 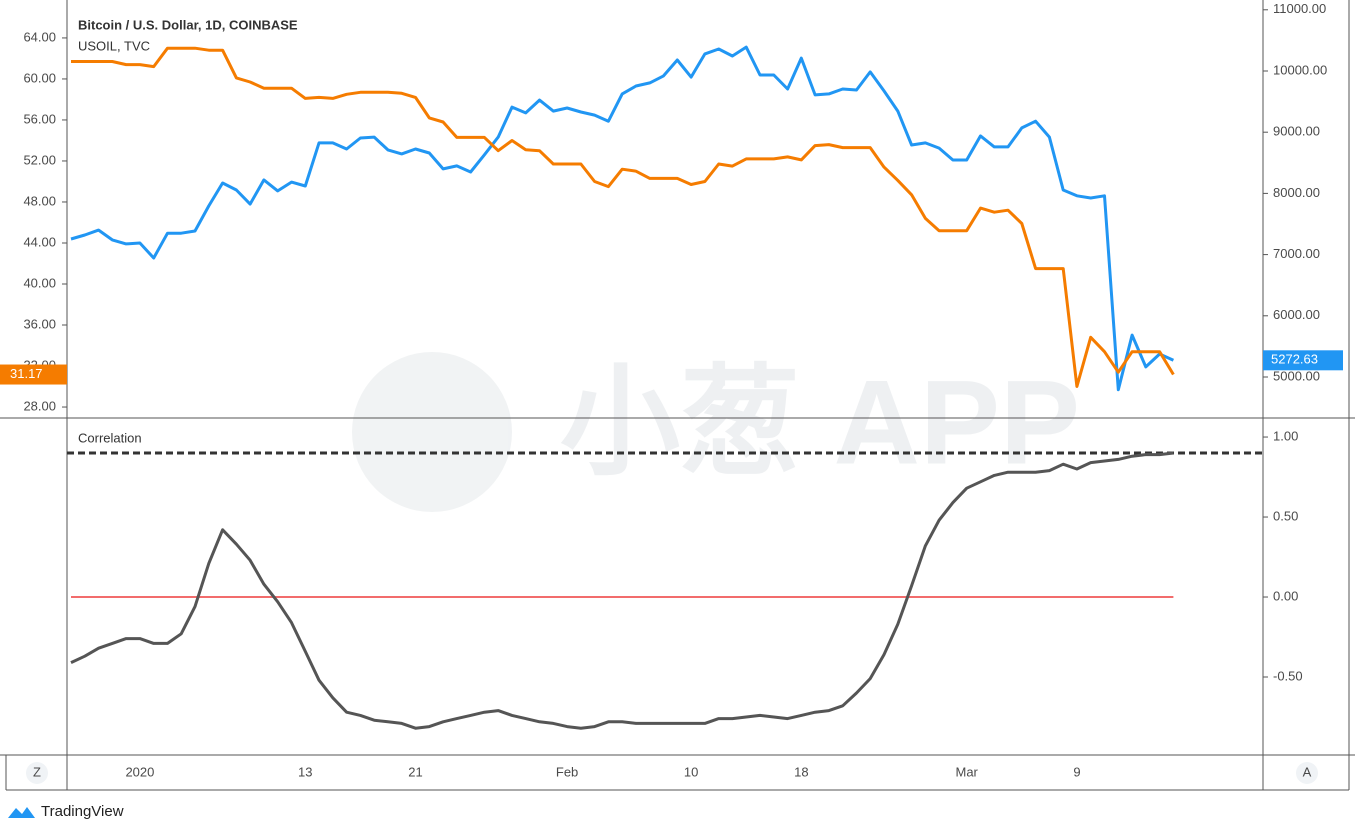 What do you see at coordinates (39, 405) in the screenshot?
I see `y-tick-label: 28.00` at bounding box center [39, 405].